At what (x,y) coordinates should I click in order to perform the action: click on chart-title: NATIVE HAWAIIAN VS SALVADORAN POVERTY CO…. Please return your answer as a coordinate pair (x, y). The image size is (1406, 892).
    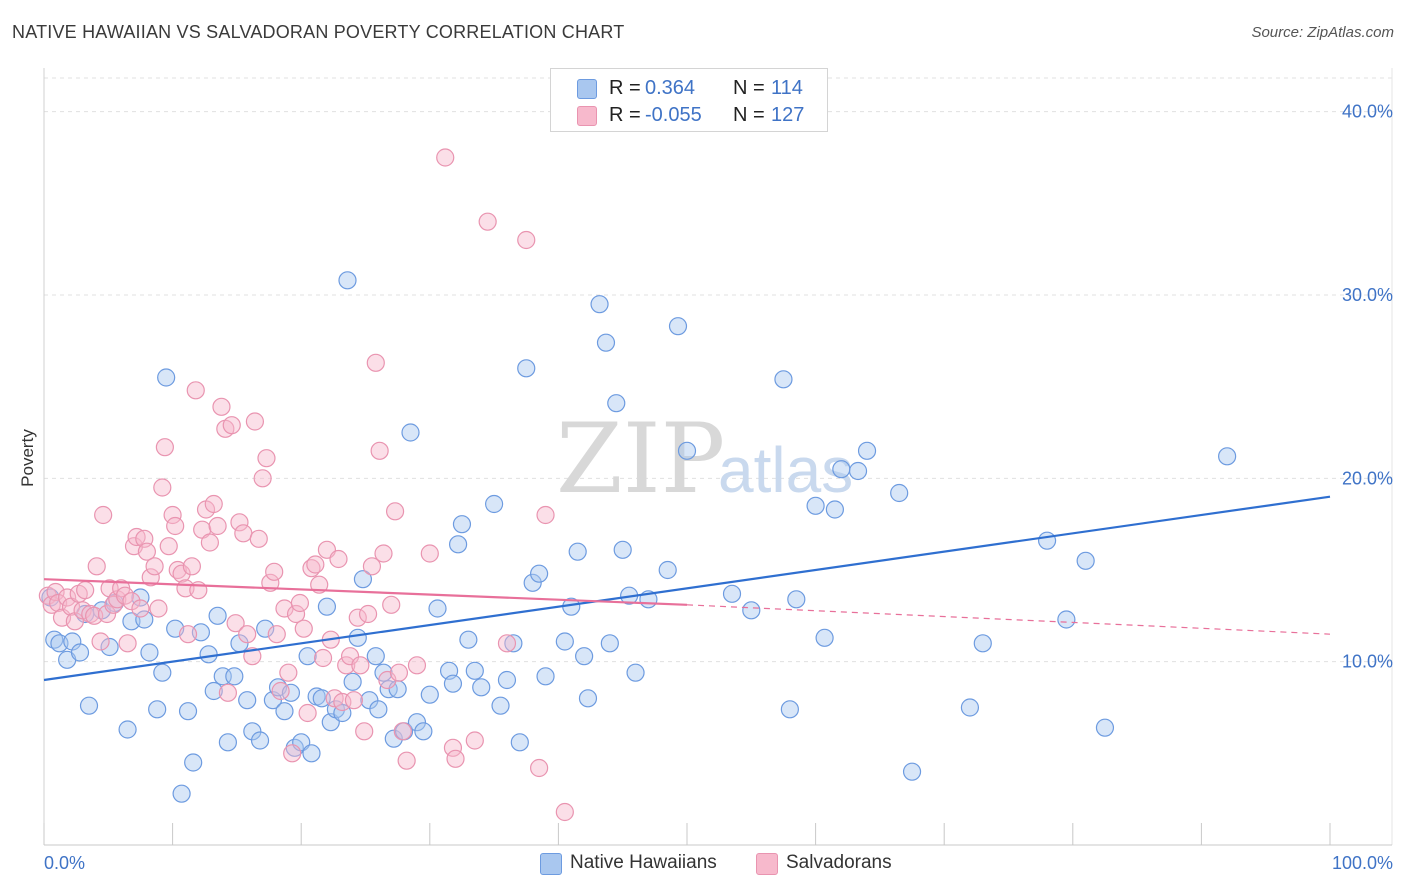
    Looking at the image, I should click on (318, 32).